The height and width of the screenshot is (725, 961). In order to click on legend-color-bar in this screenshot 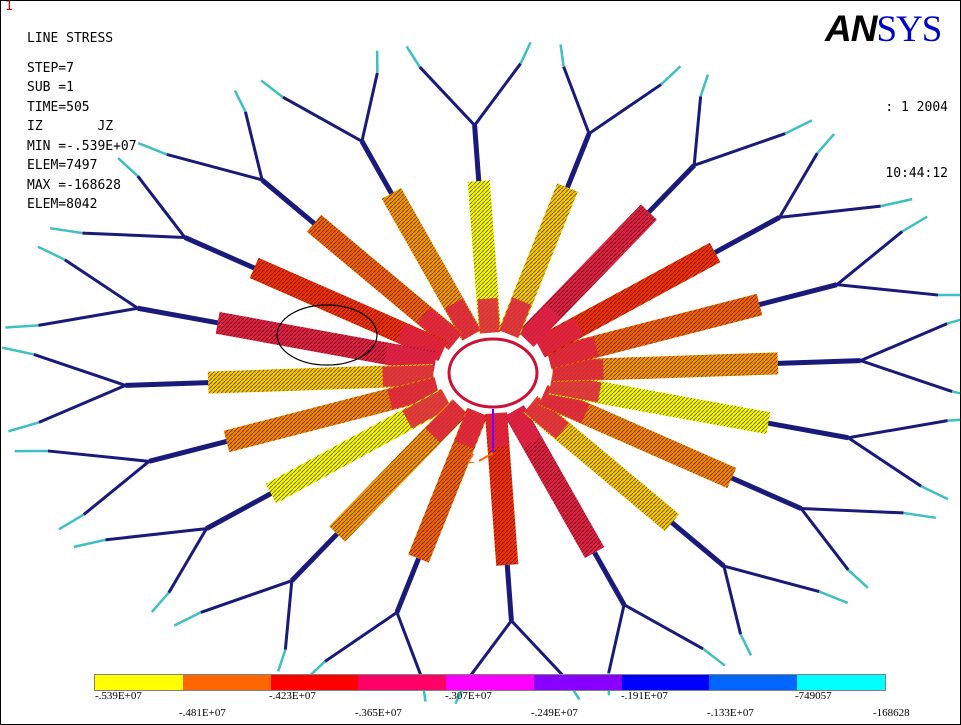, I will do `click(490, 682)`.